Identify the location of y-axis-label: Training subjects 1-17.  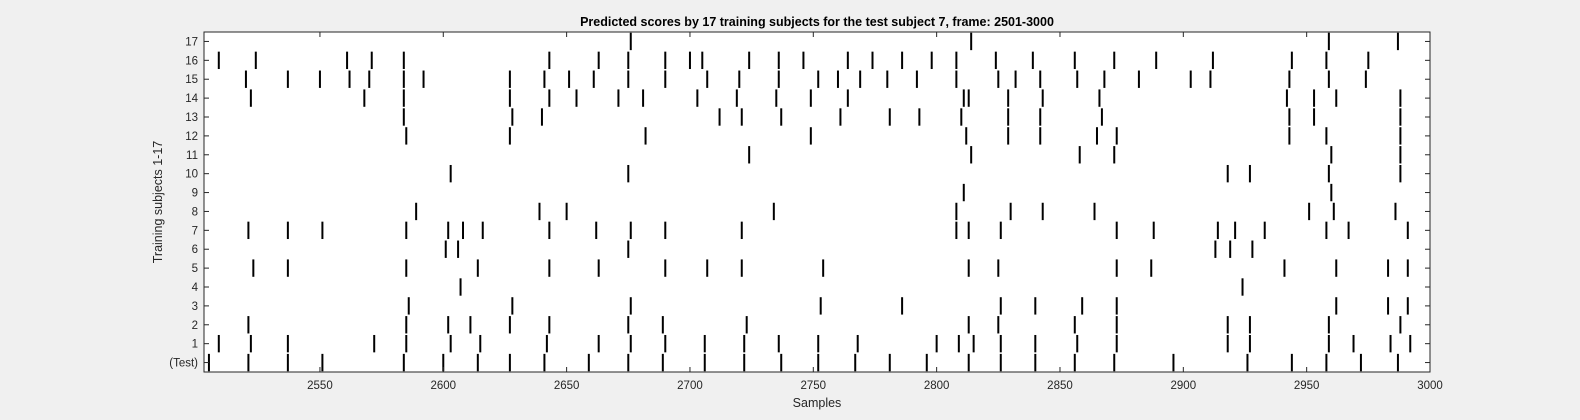
(158, 202).